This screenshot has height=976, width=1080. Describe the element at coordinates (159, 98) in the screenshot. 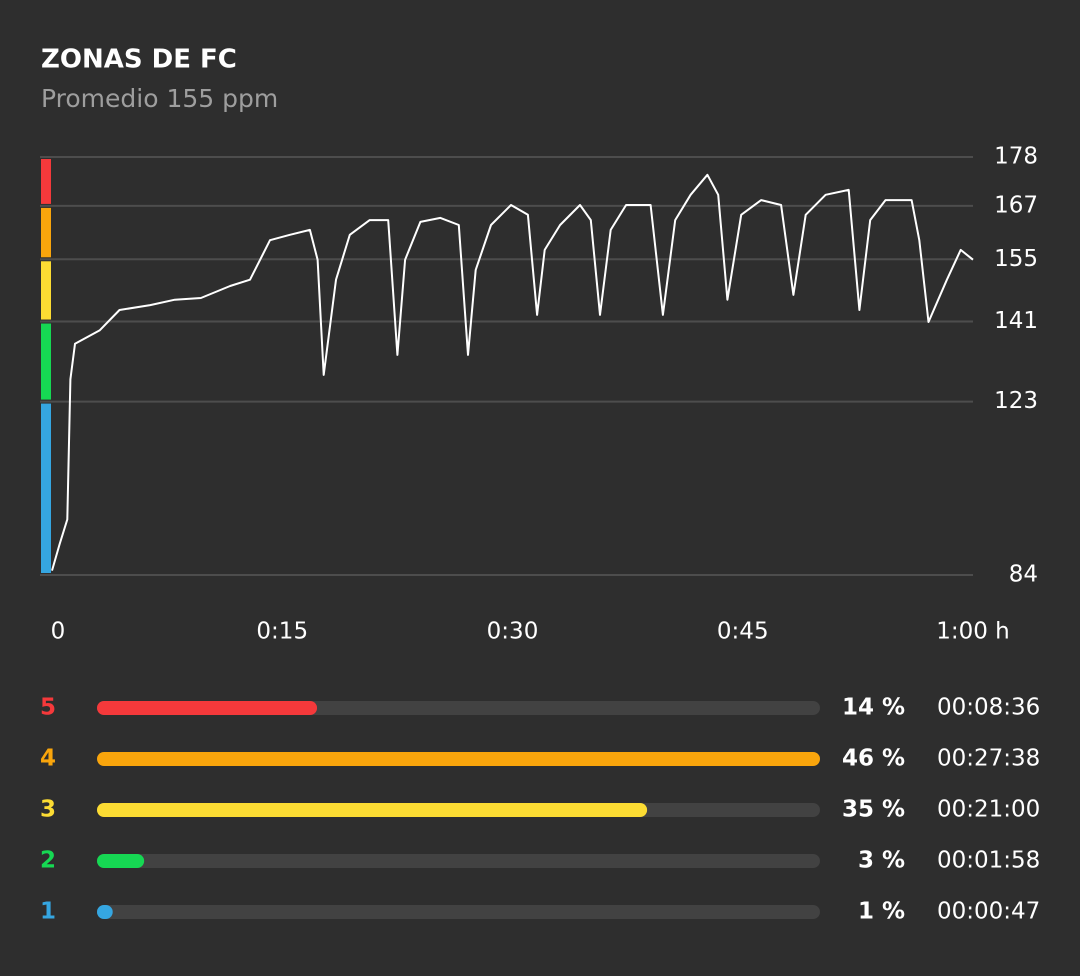

I see `subtitle: Promedio 155 ppm` at that location.